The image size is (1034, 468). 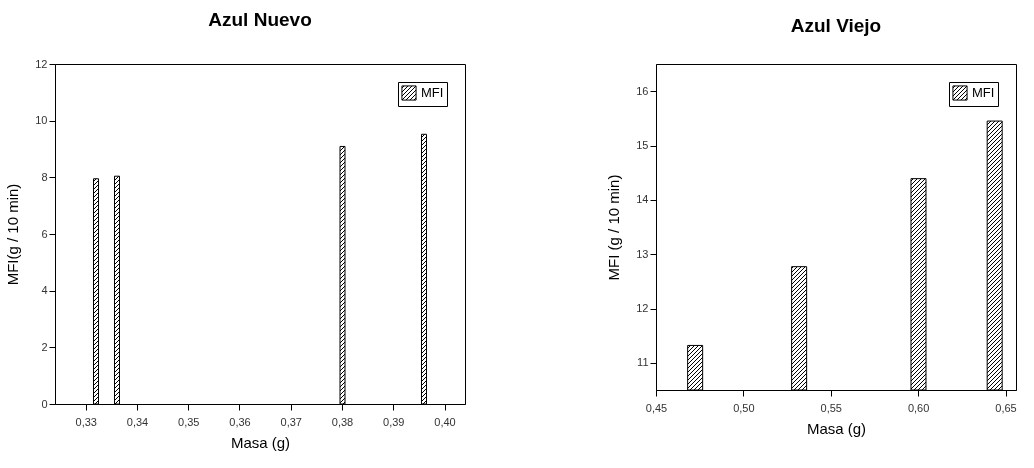 I want to click on y-tick-label: 4, so click(x=44, y=290).